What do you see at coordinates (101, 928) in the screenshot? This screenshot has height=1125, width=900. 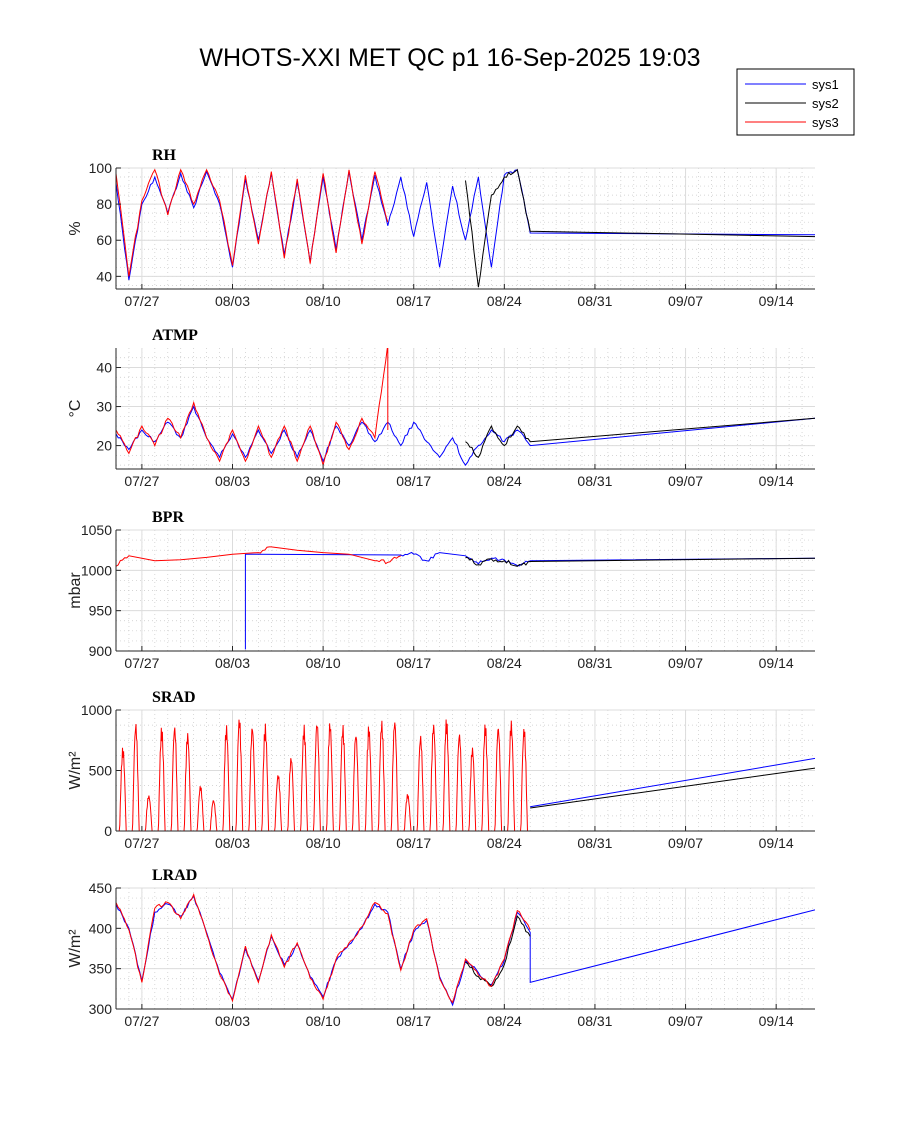 I see `y-tick-label: 400` at bounding box center [101, 928].